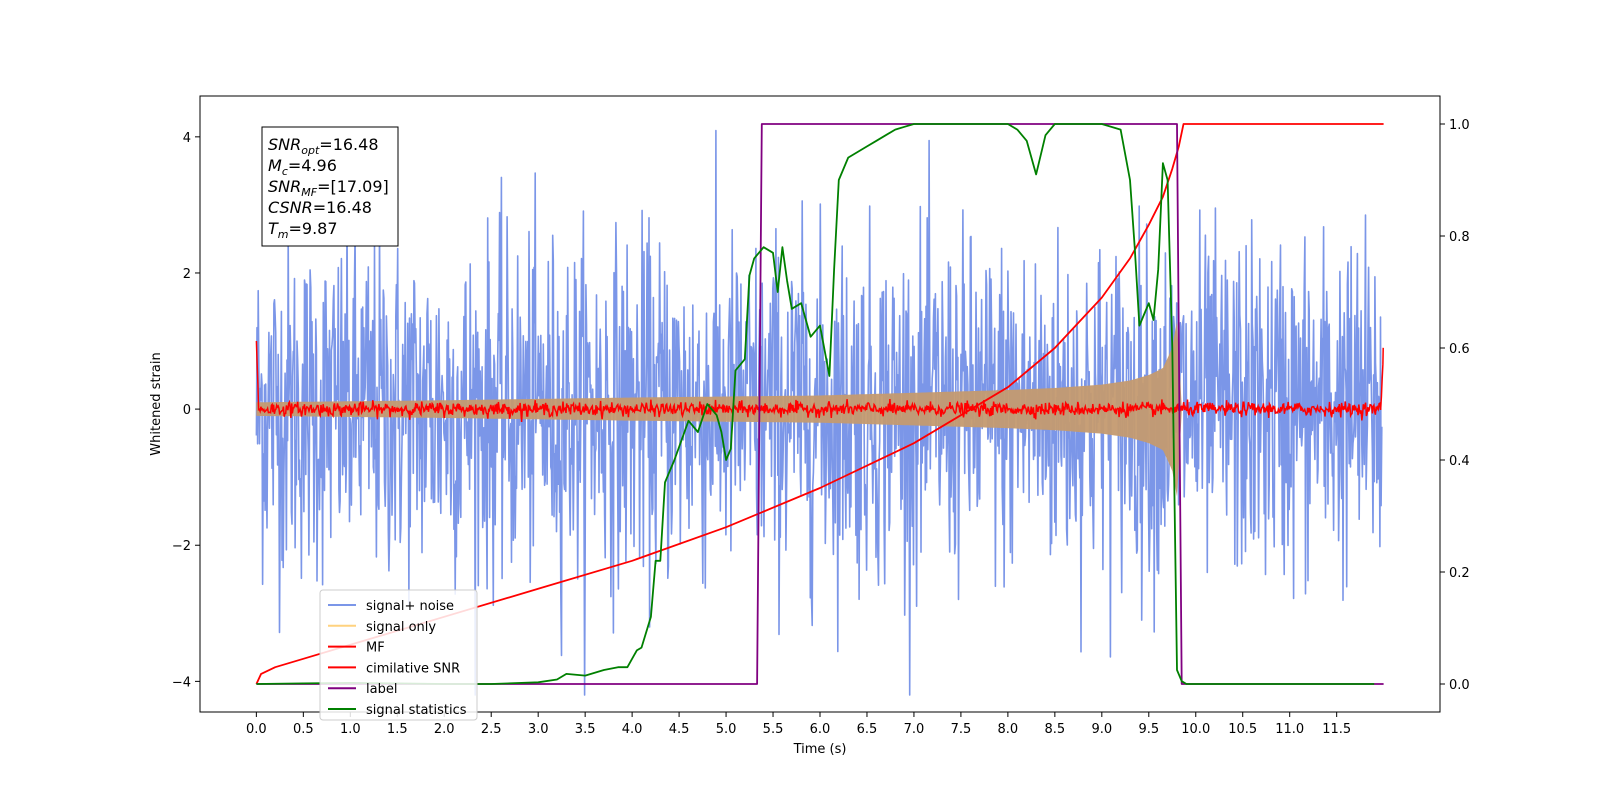 The height and width of the screenshot is (800, 1600). I want to click on stats-symbol: M, so click(275, 165).